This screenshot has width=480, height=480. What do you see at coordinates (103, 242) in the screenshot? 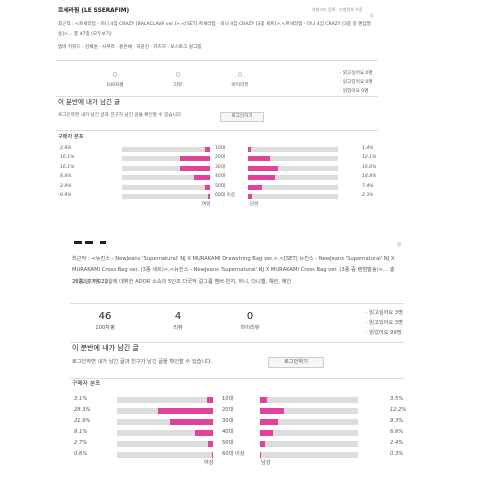
I see `redacted-title` at bounding box center [103, 242].